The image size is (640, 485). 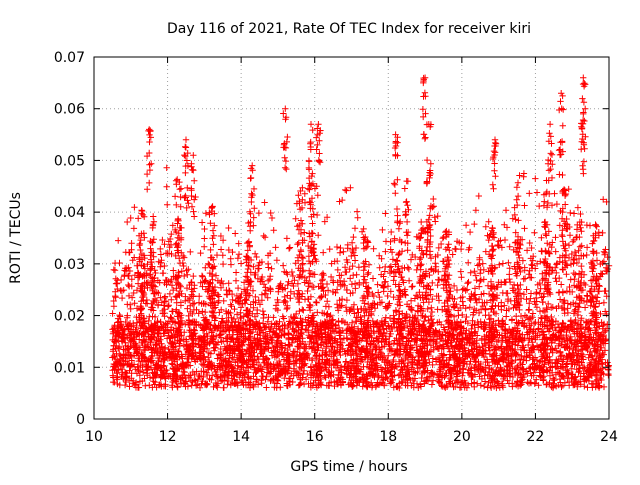 I want to click on y-tick-label: 0.06, so click(x=69, y=110).